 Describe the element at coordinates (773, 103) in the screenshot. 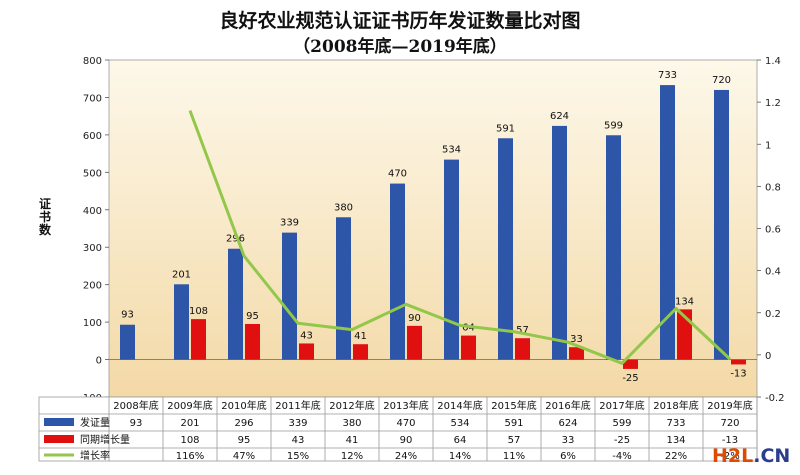

I see `y2-tick-label: 1.2` at that location.